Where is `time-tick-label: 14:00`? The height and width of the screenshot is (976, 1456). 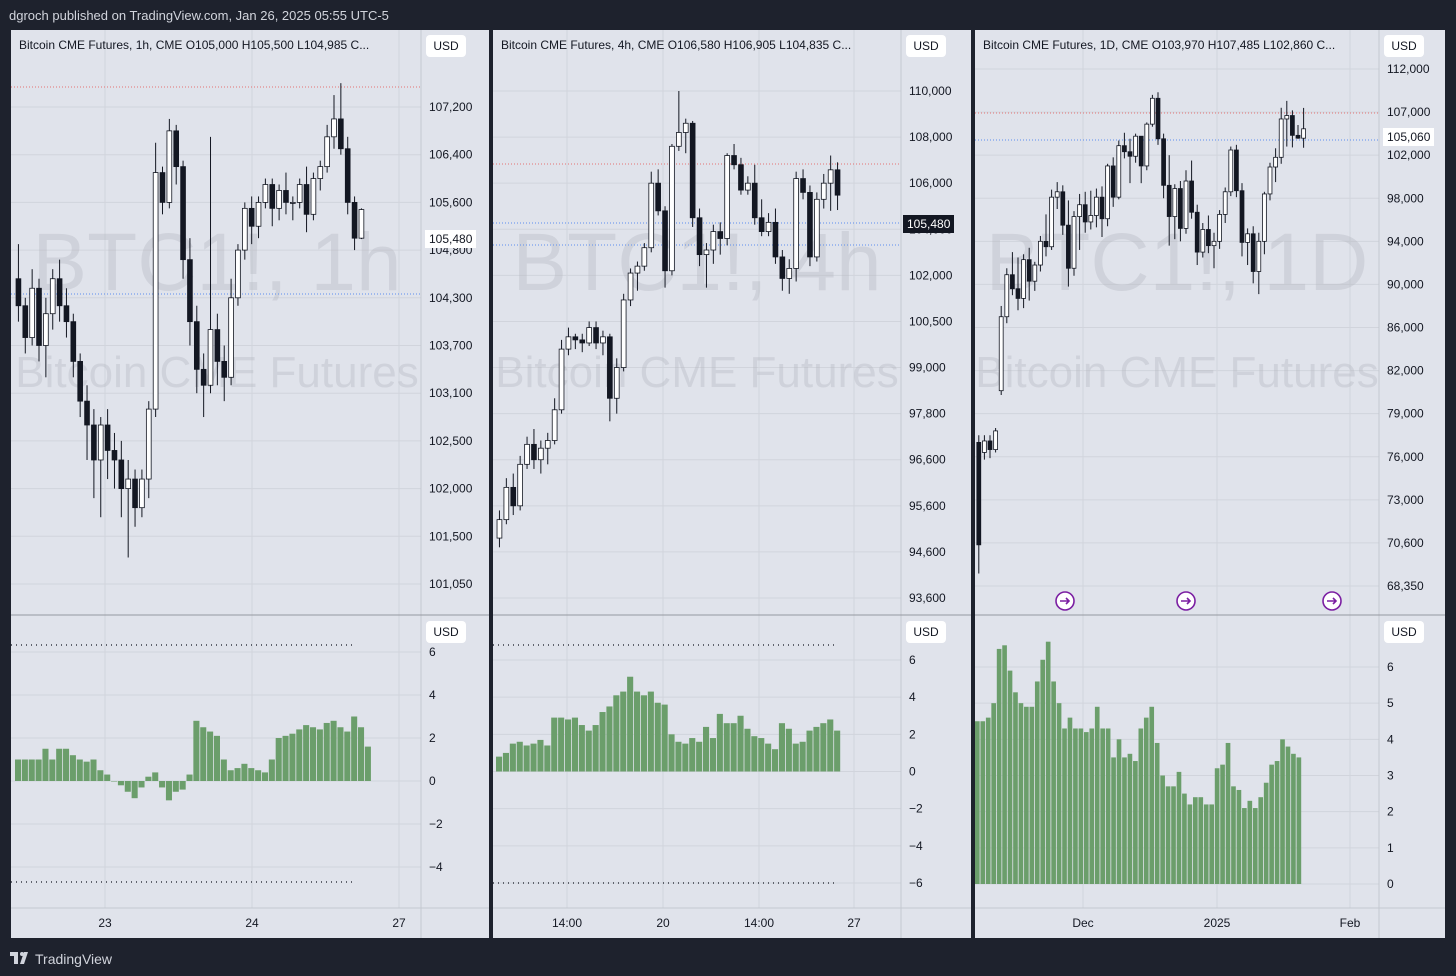 time-tick-label: 14:00 is located at coordinates (567, 923).